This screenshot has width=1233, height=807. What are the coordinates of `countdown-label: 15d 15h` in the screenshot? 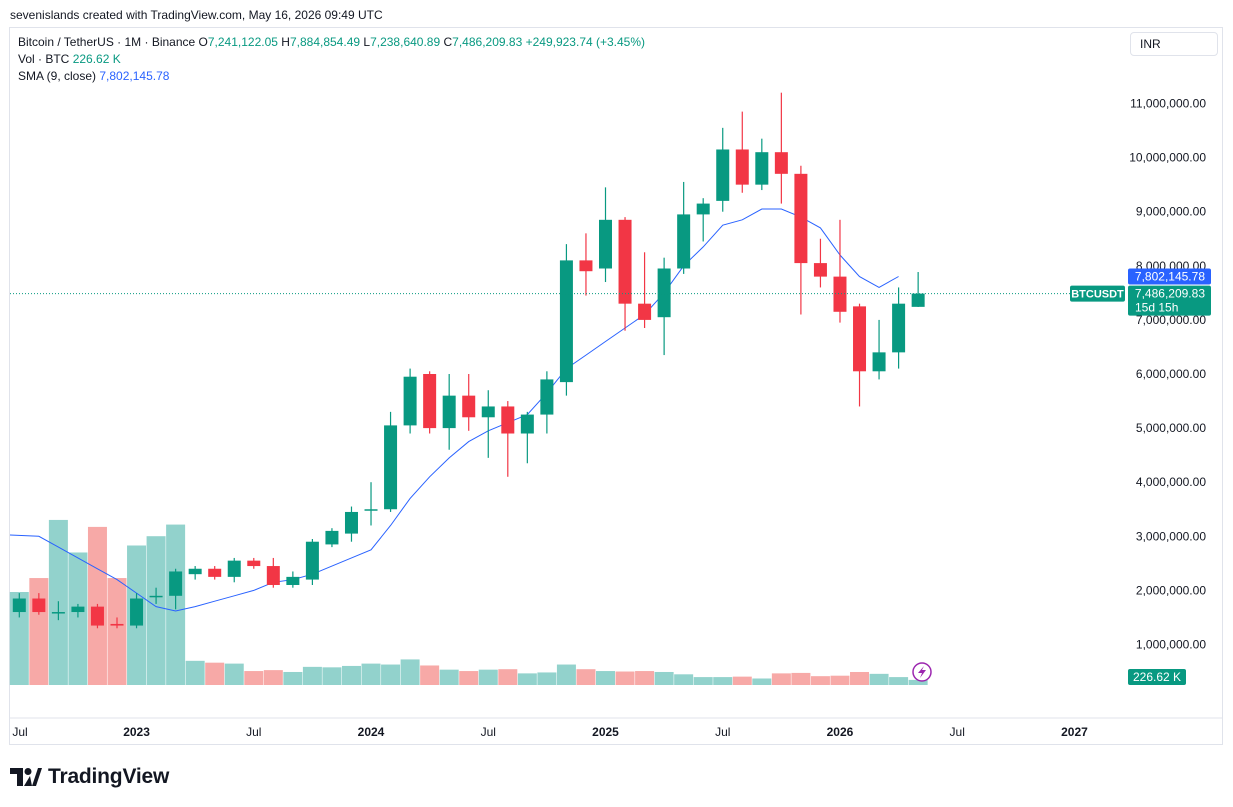 It's located at (1156, 308).